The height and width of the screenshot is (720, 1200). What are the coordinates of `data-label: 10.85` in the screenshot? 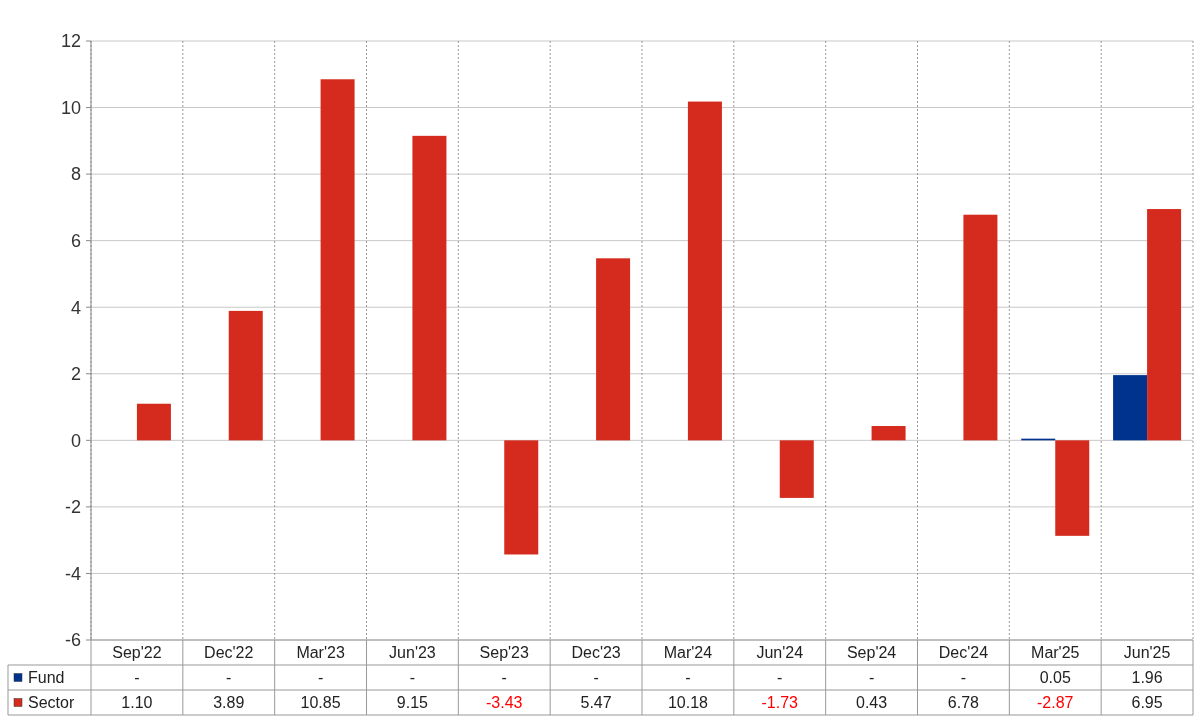 It's located at (320, 703).